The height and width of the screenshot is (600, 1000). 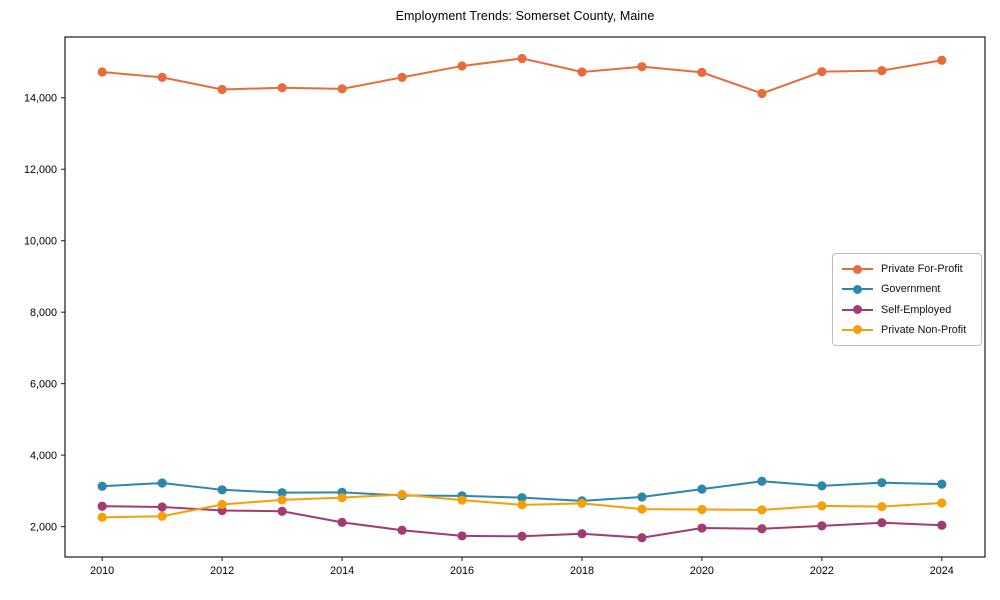 What do you see at coordinates (43, 527) in the screenshot?
I see `y-tick-label: 2,000` at bounding box center [43, 527].